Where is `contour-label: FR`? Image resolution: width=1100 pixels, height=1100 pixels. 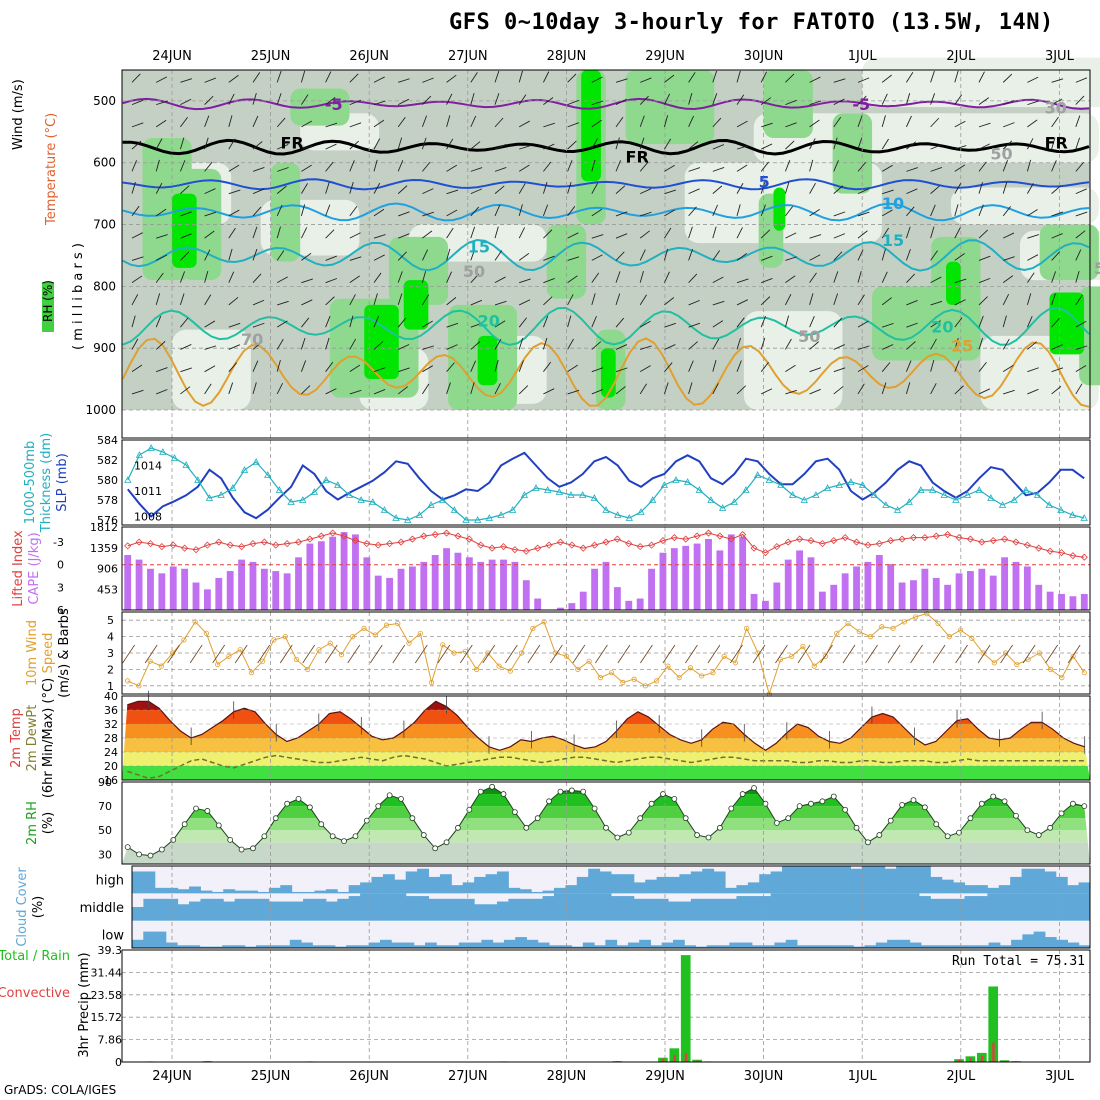 contour-label: FR is located at coordinates (291, 143).